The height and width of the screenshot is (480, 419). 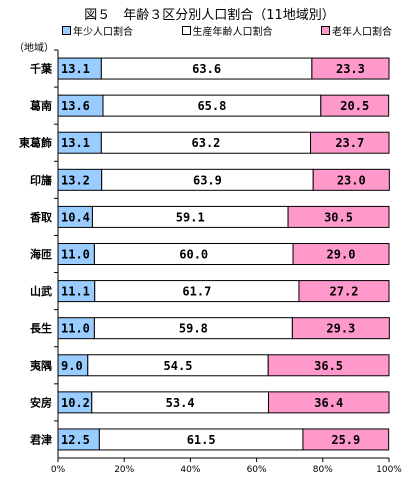 I want to click on category-label: 長生, so click(x=41, y=328).